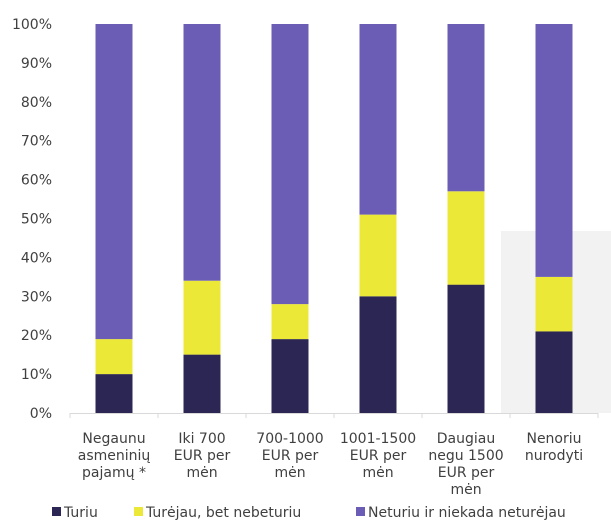 The width and height of the screenshot is (611, 523). Describe the element at coordinates (36, 220) in the screenshot. I see `y-tick-label: 50%` at that location.